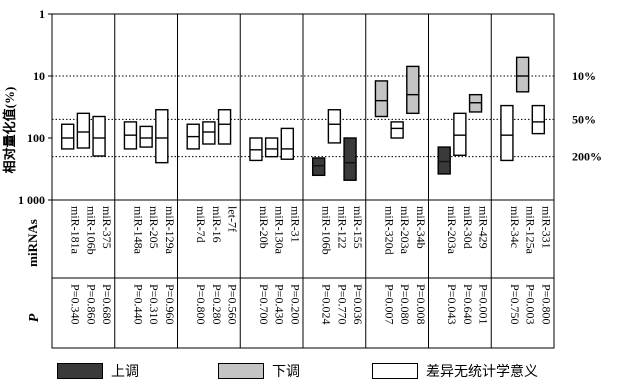  Describe the element at coordinates (468, 227) in the screenshot. I see `mirna-label: miR-30d` at that location.